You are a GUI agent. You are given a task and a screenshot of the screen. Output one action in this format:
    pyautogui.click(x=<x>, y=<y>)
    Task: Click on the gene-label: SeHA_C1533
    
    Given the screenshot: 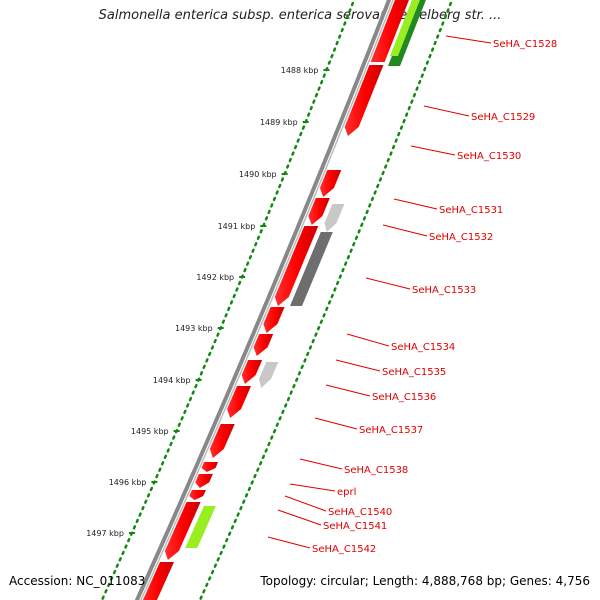 What is the action you would take?
    pyautogui.click(x=444, y=290)
    